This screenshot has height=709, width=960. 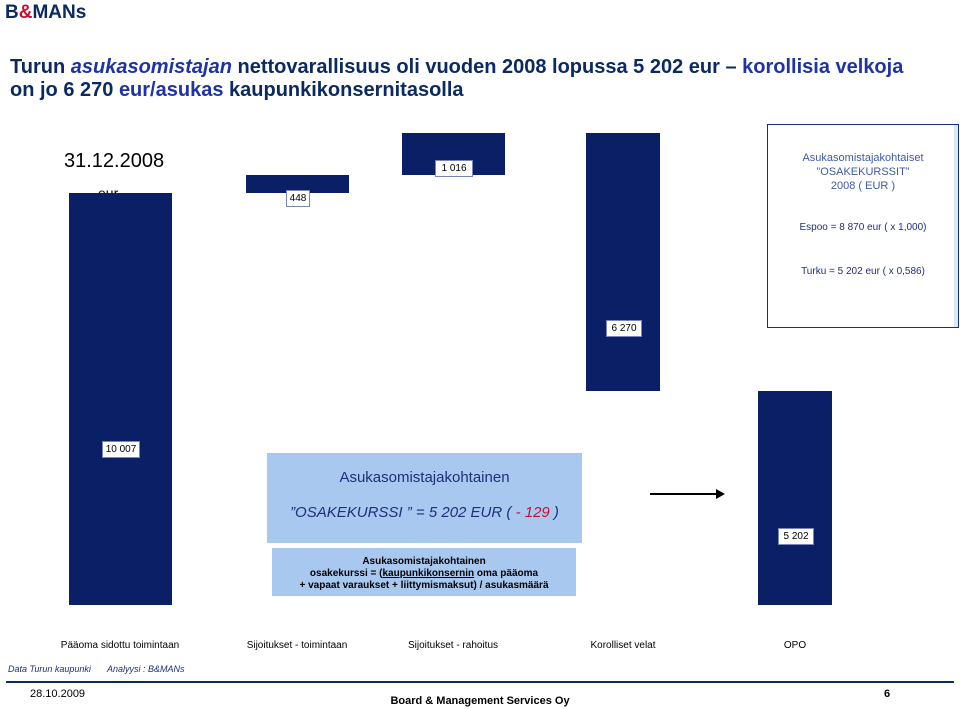 What do you see at coordinates (454, 168) in the screenshot?
I see `bar-value-label: 1 016` at bounding box center [454, 168].